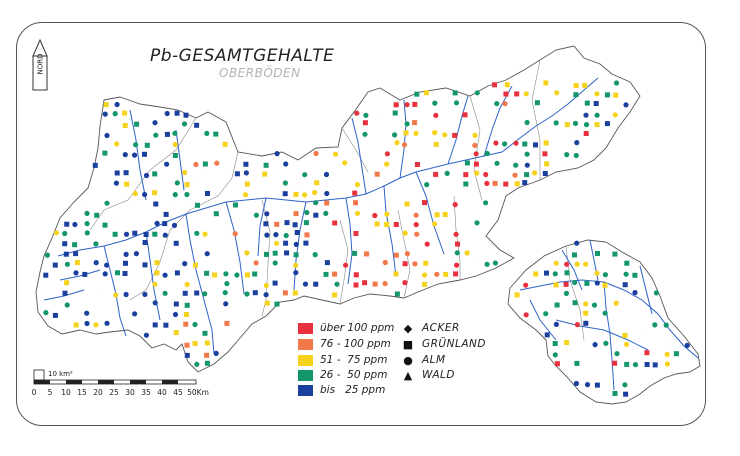 The width and height of the screenshot is (740, 456). I want to click on scale-tick: 30, so click(130, 392).